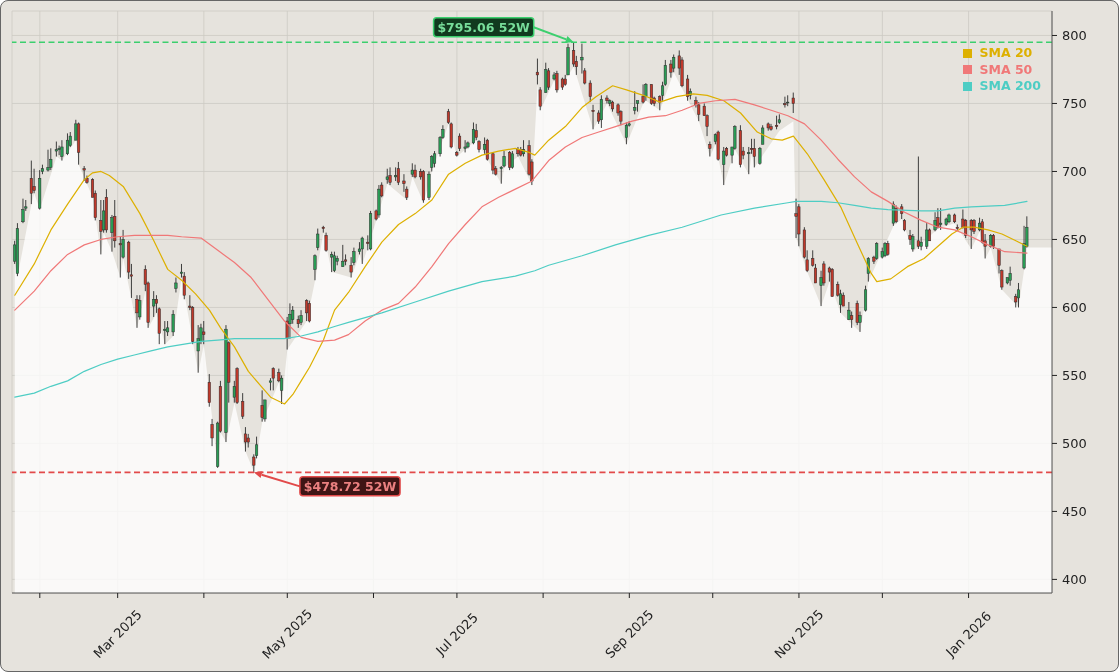 The width and height of the screenshot is (1119, 672). Describe the element at coordinates (1074, 512) in the screenshot. I see `y-tick-label: 450` at that location.